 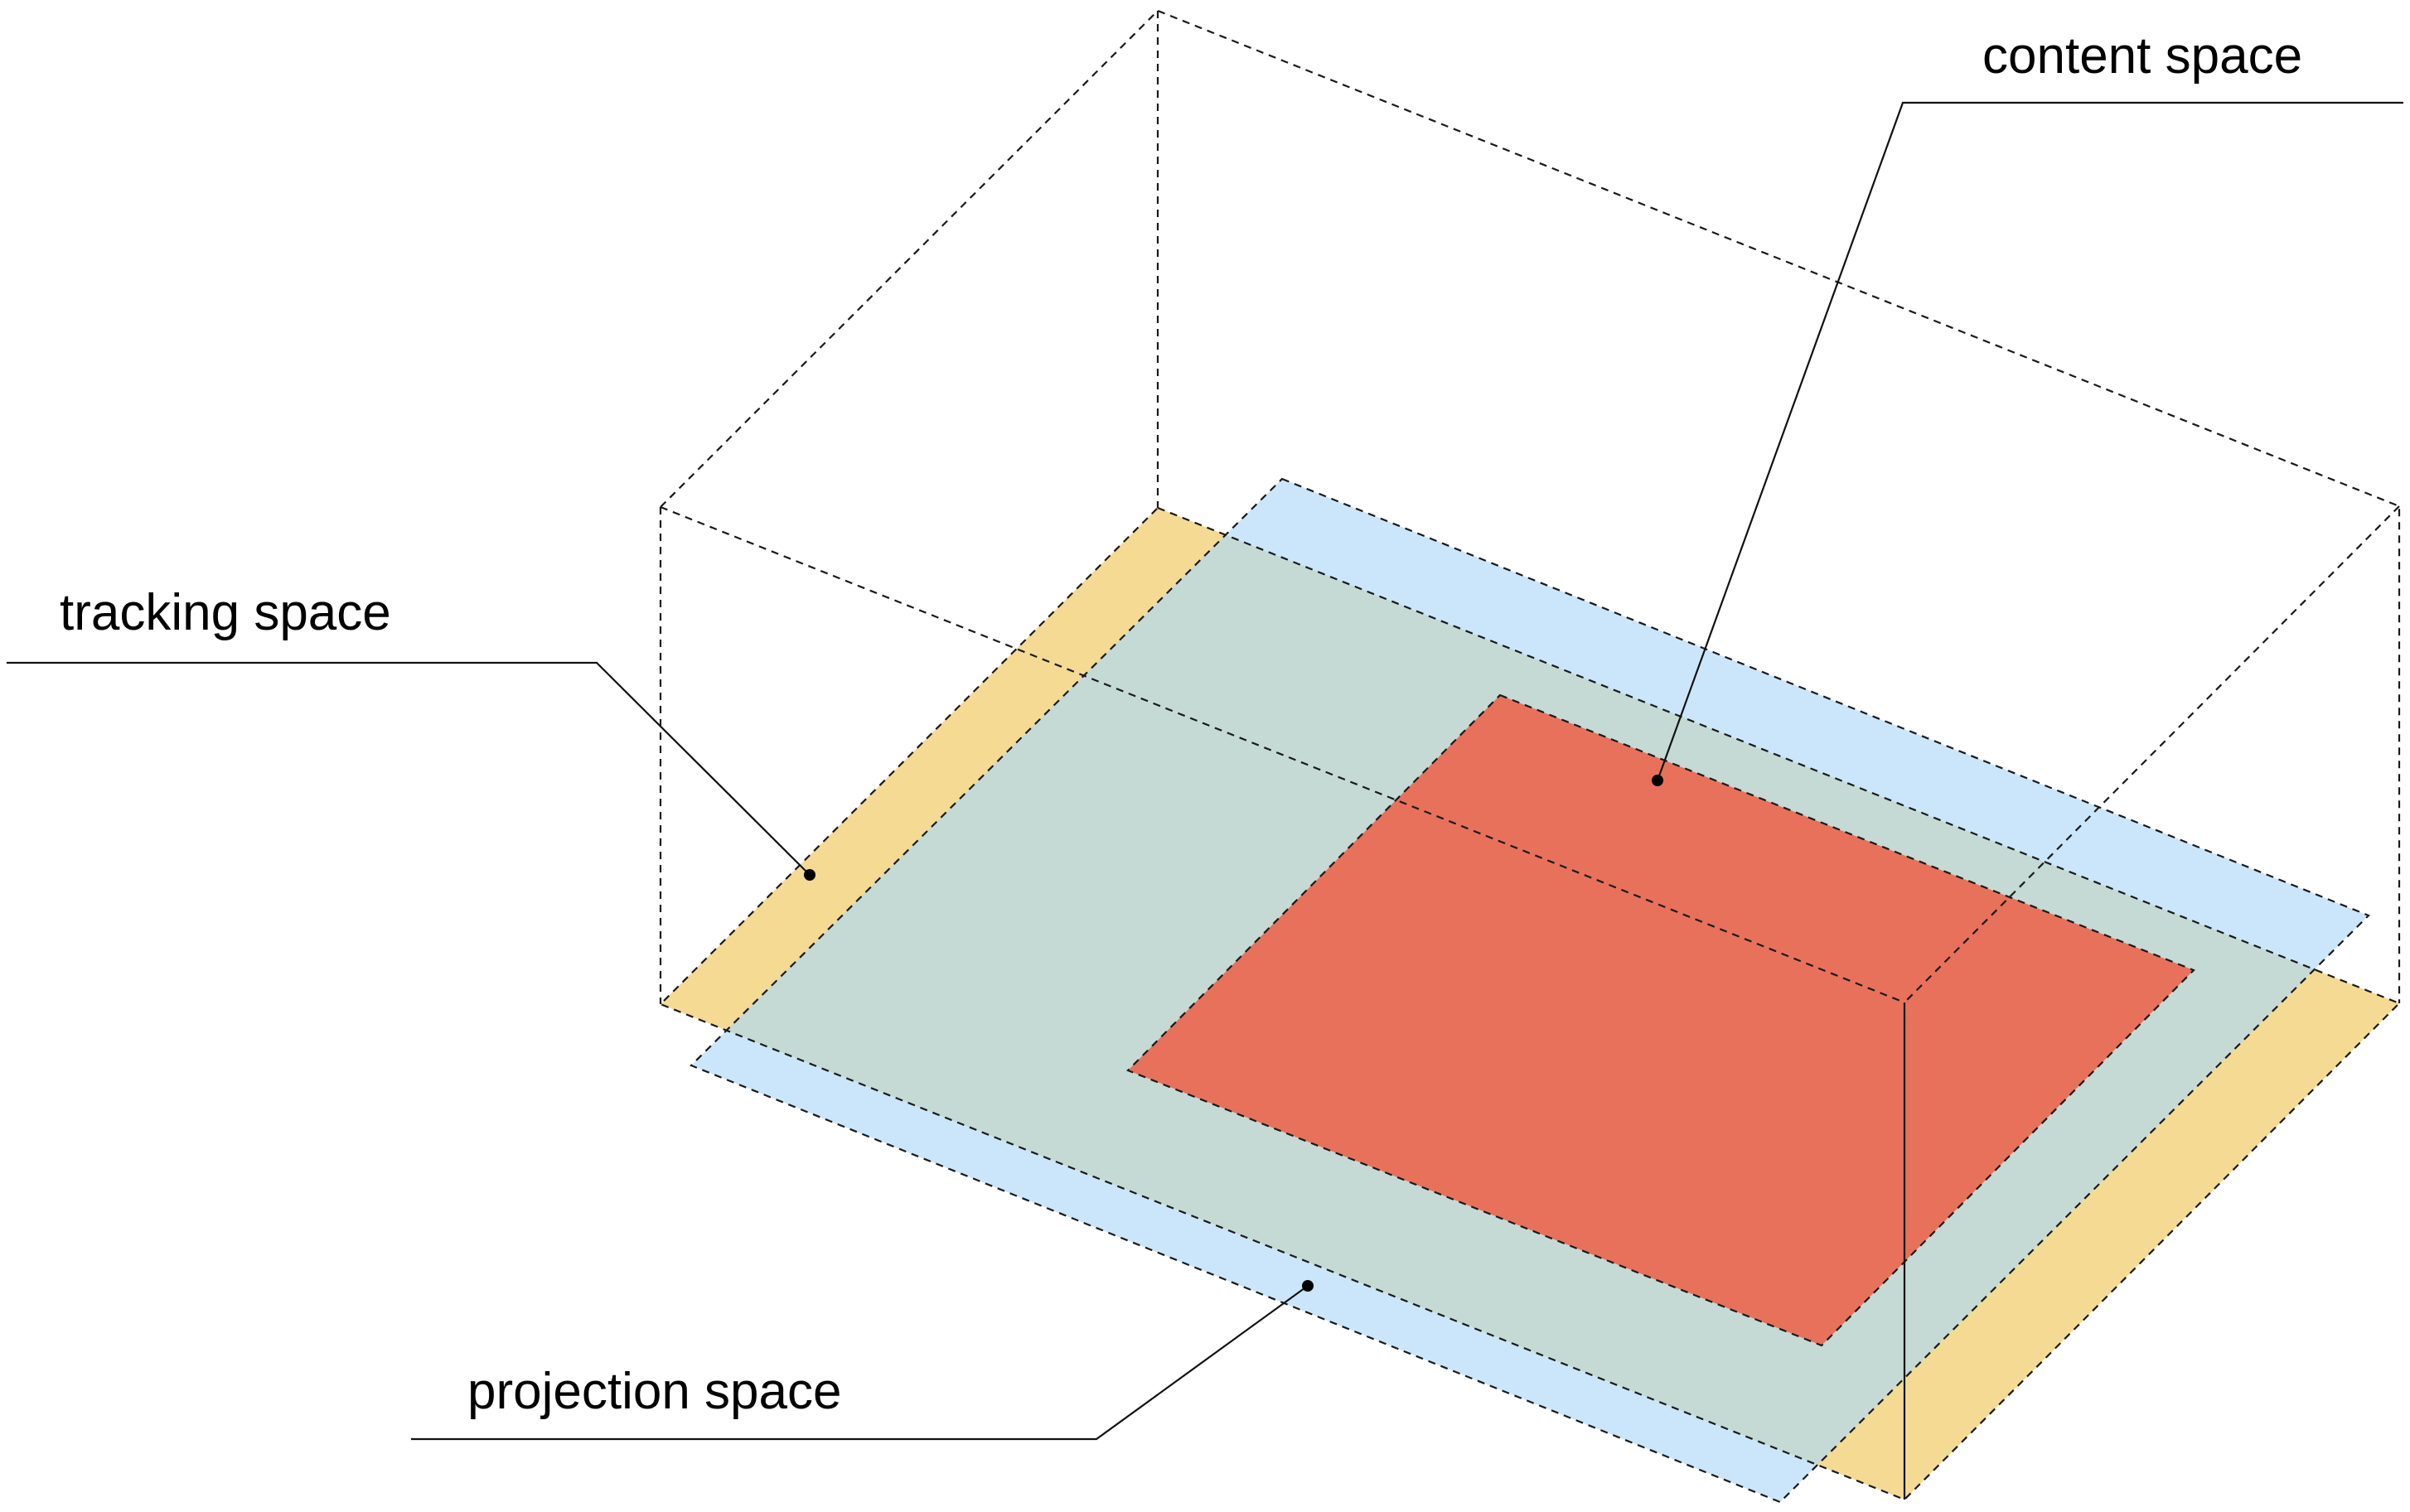 I want to click on tracking-space-label: tracking space, so click(x=225, y=612).